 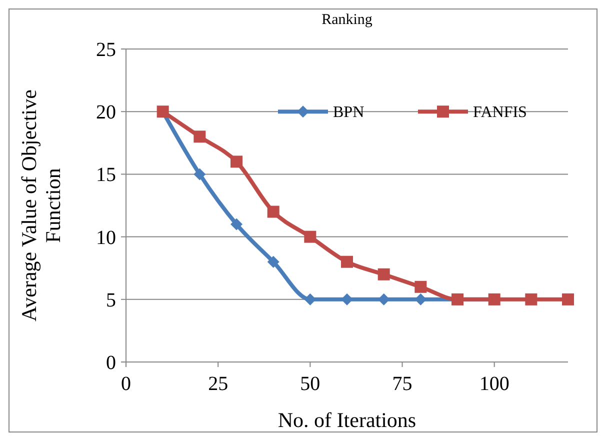 What do you see at coordinates (494, 384) in the screenshot?
I see `x-tick-label: 100` at bounding box center [494, 384].